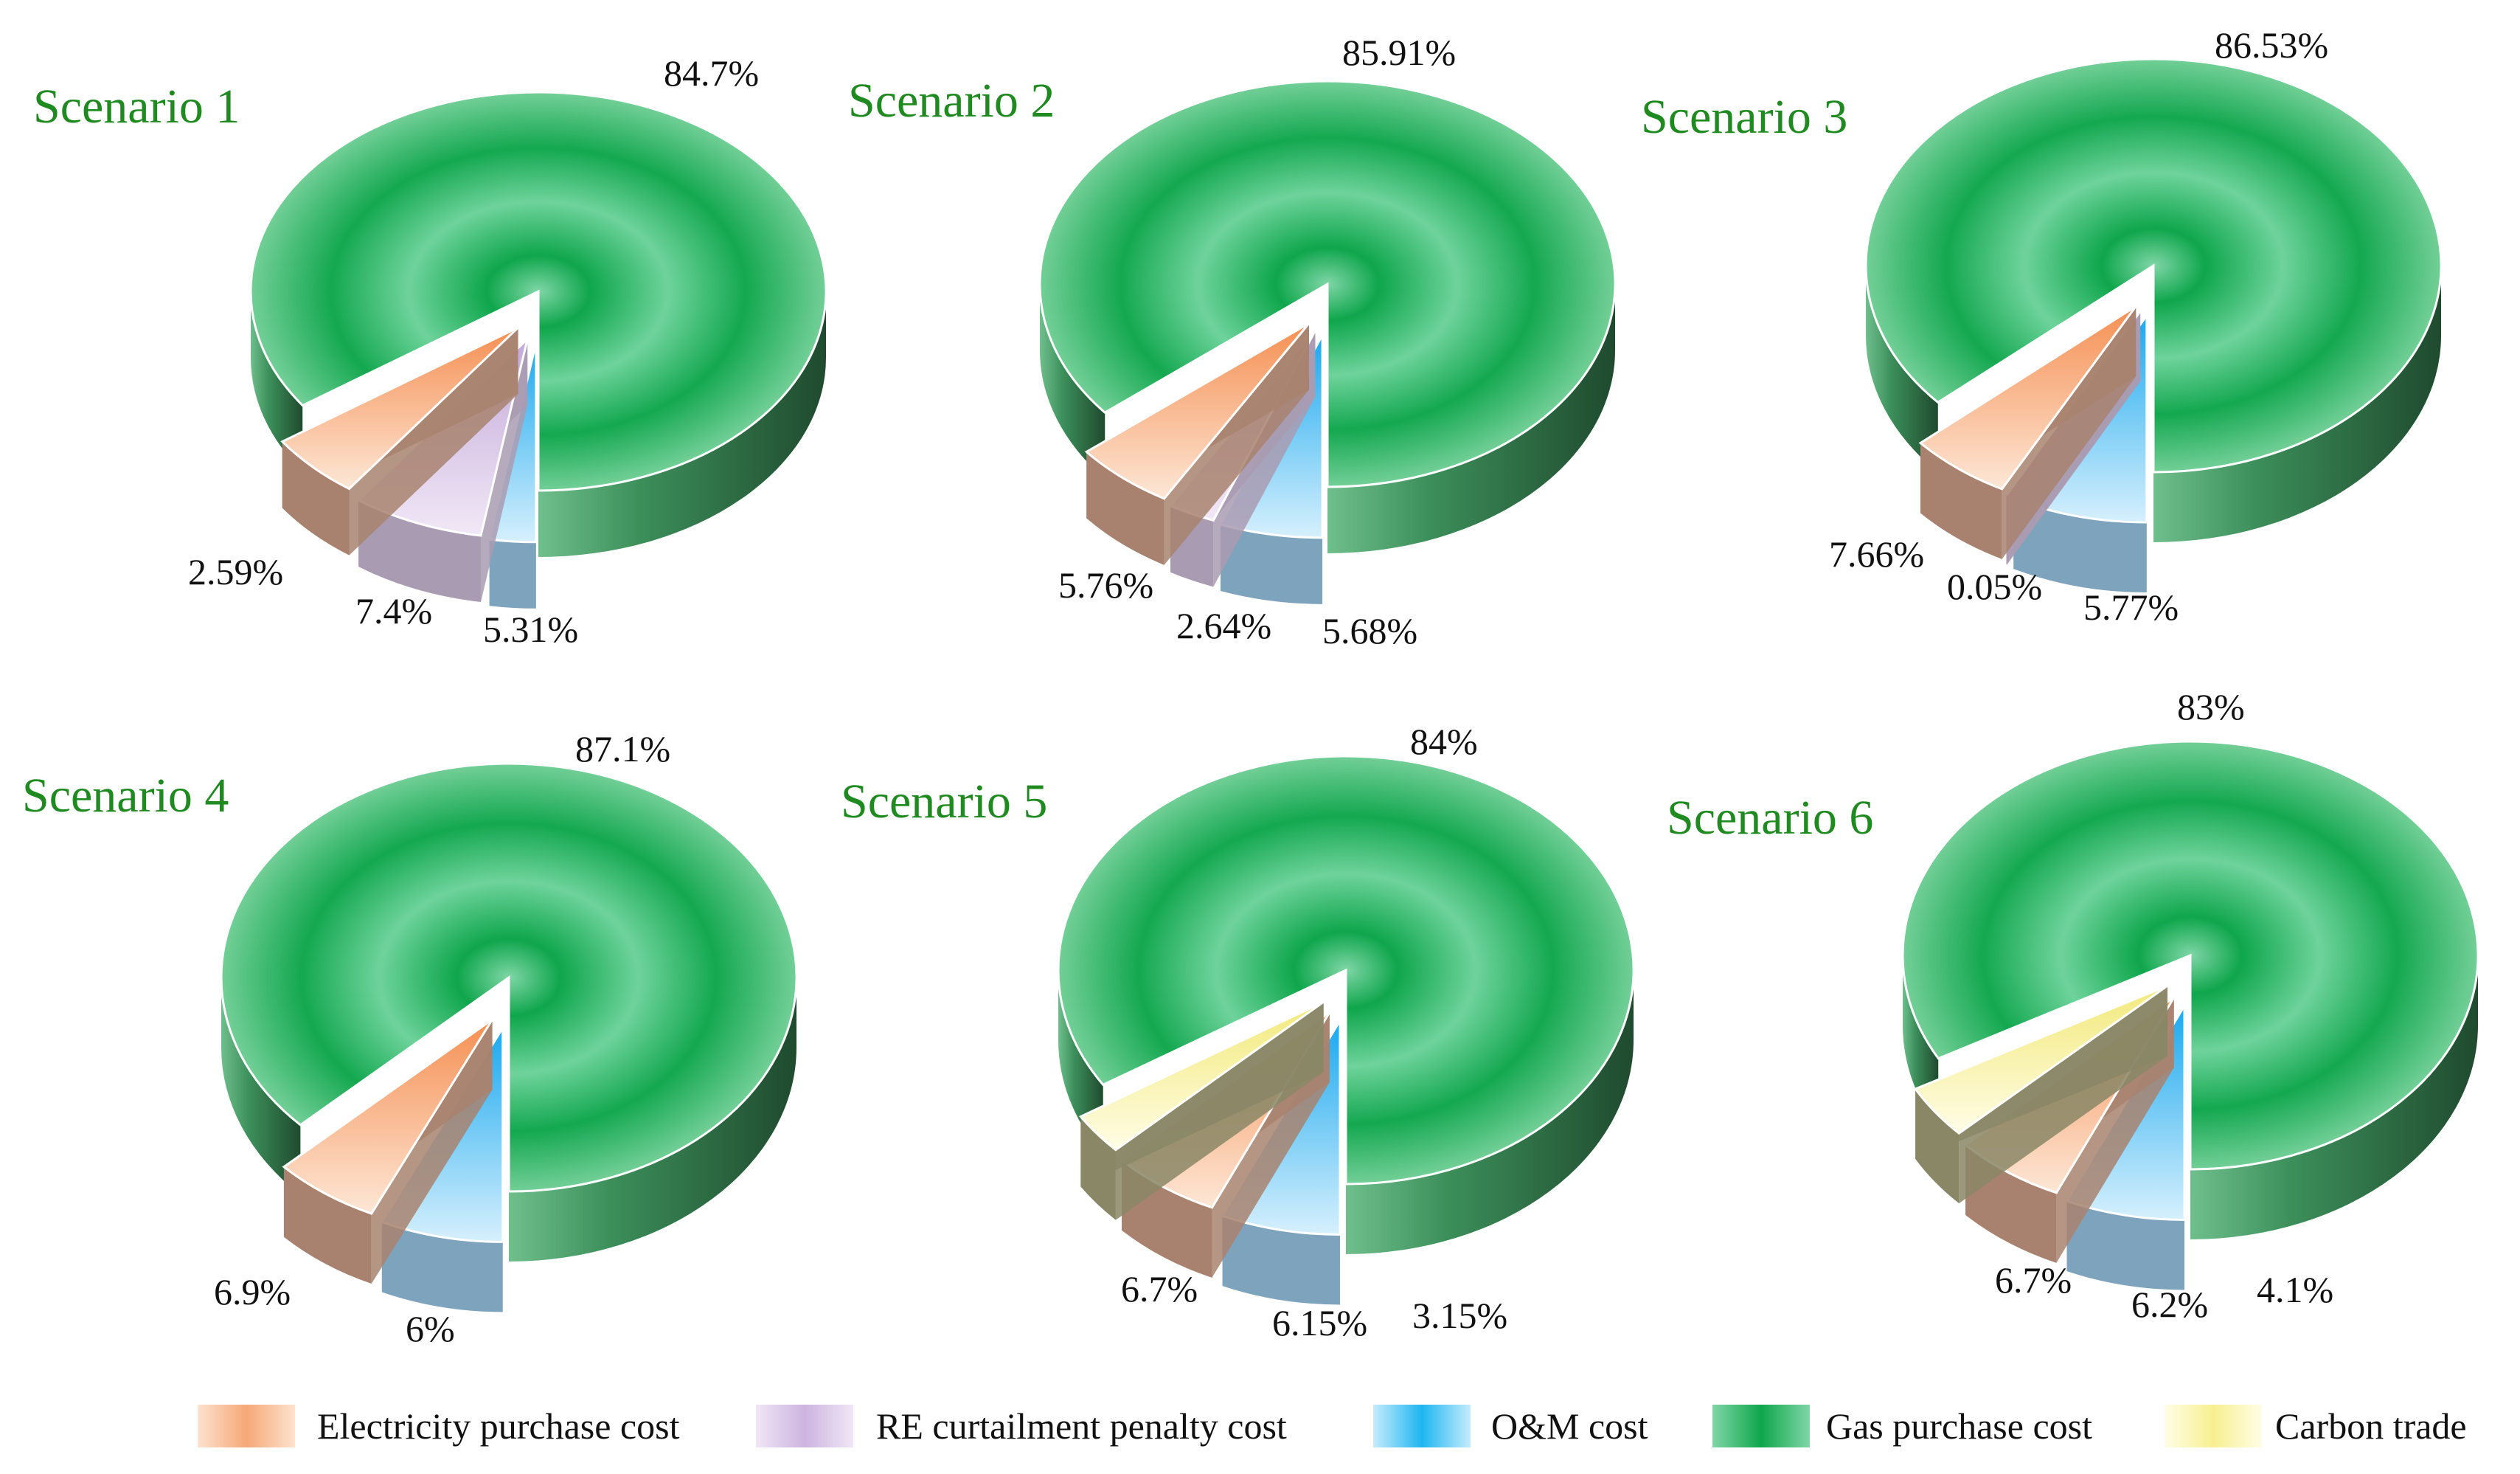  I want to click on scenario-6-pie, so click(2190, 1015).